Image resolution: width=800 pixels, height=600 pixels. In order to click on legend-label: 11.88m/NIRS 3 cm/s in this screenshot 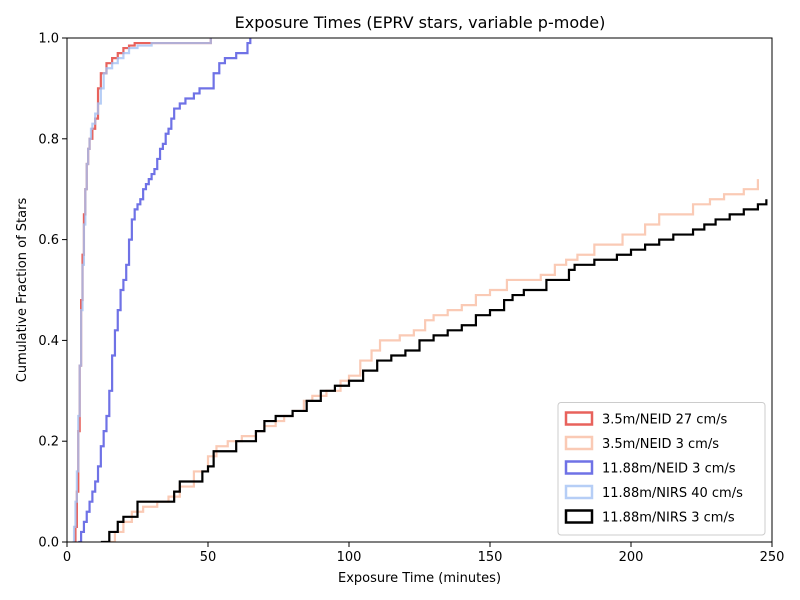, I will do `click(668, 518)`.